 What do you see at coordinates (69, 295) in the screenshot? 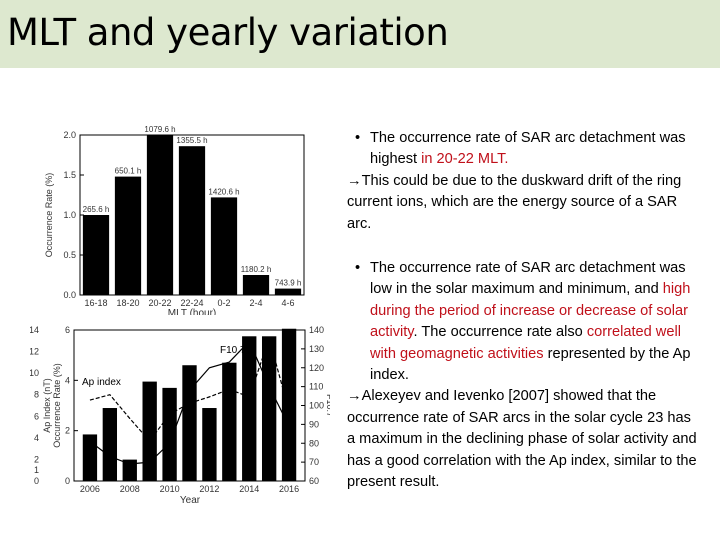
I see `y-tick-label: 0.0` at bounding box center [69, 295].